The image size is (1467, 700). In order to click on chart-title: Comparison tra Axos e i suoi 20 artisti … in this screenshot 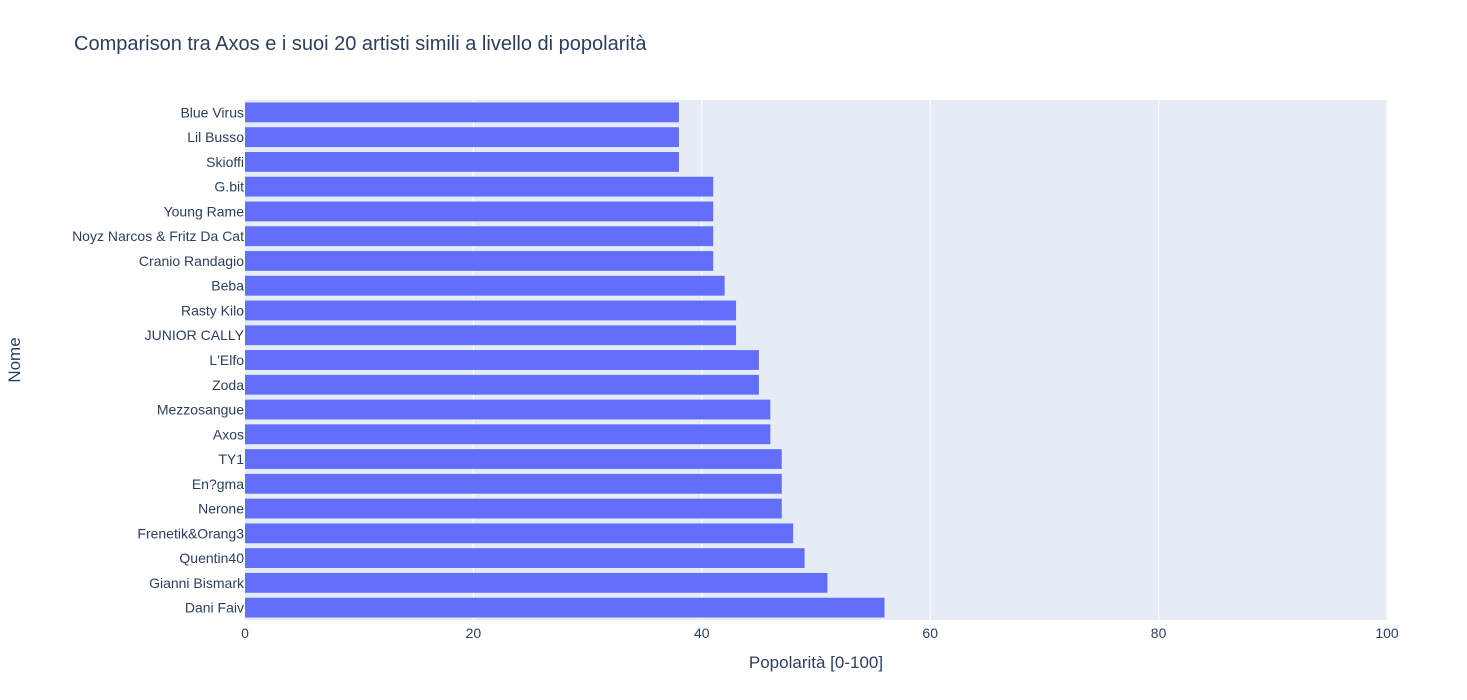, I will do `click(360, 44)`.